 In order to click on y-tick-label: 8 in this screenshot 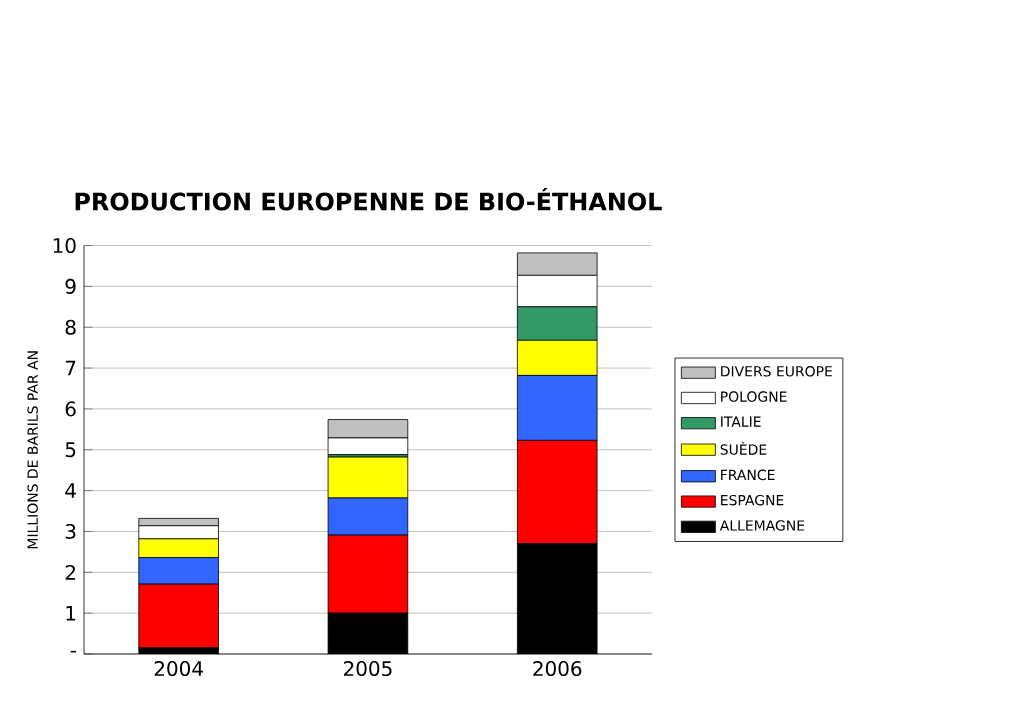, I will do `click(70, 327)`.